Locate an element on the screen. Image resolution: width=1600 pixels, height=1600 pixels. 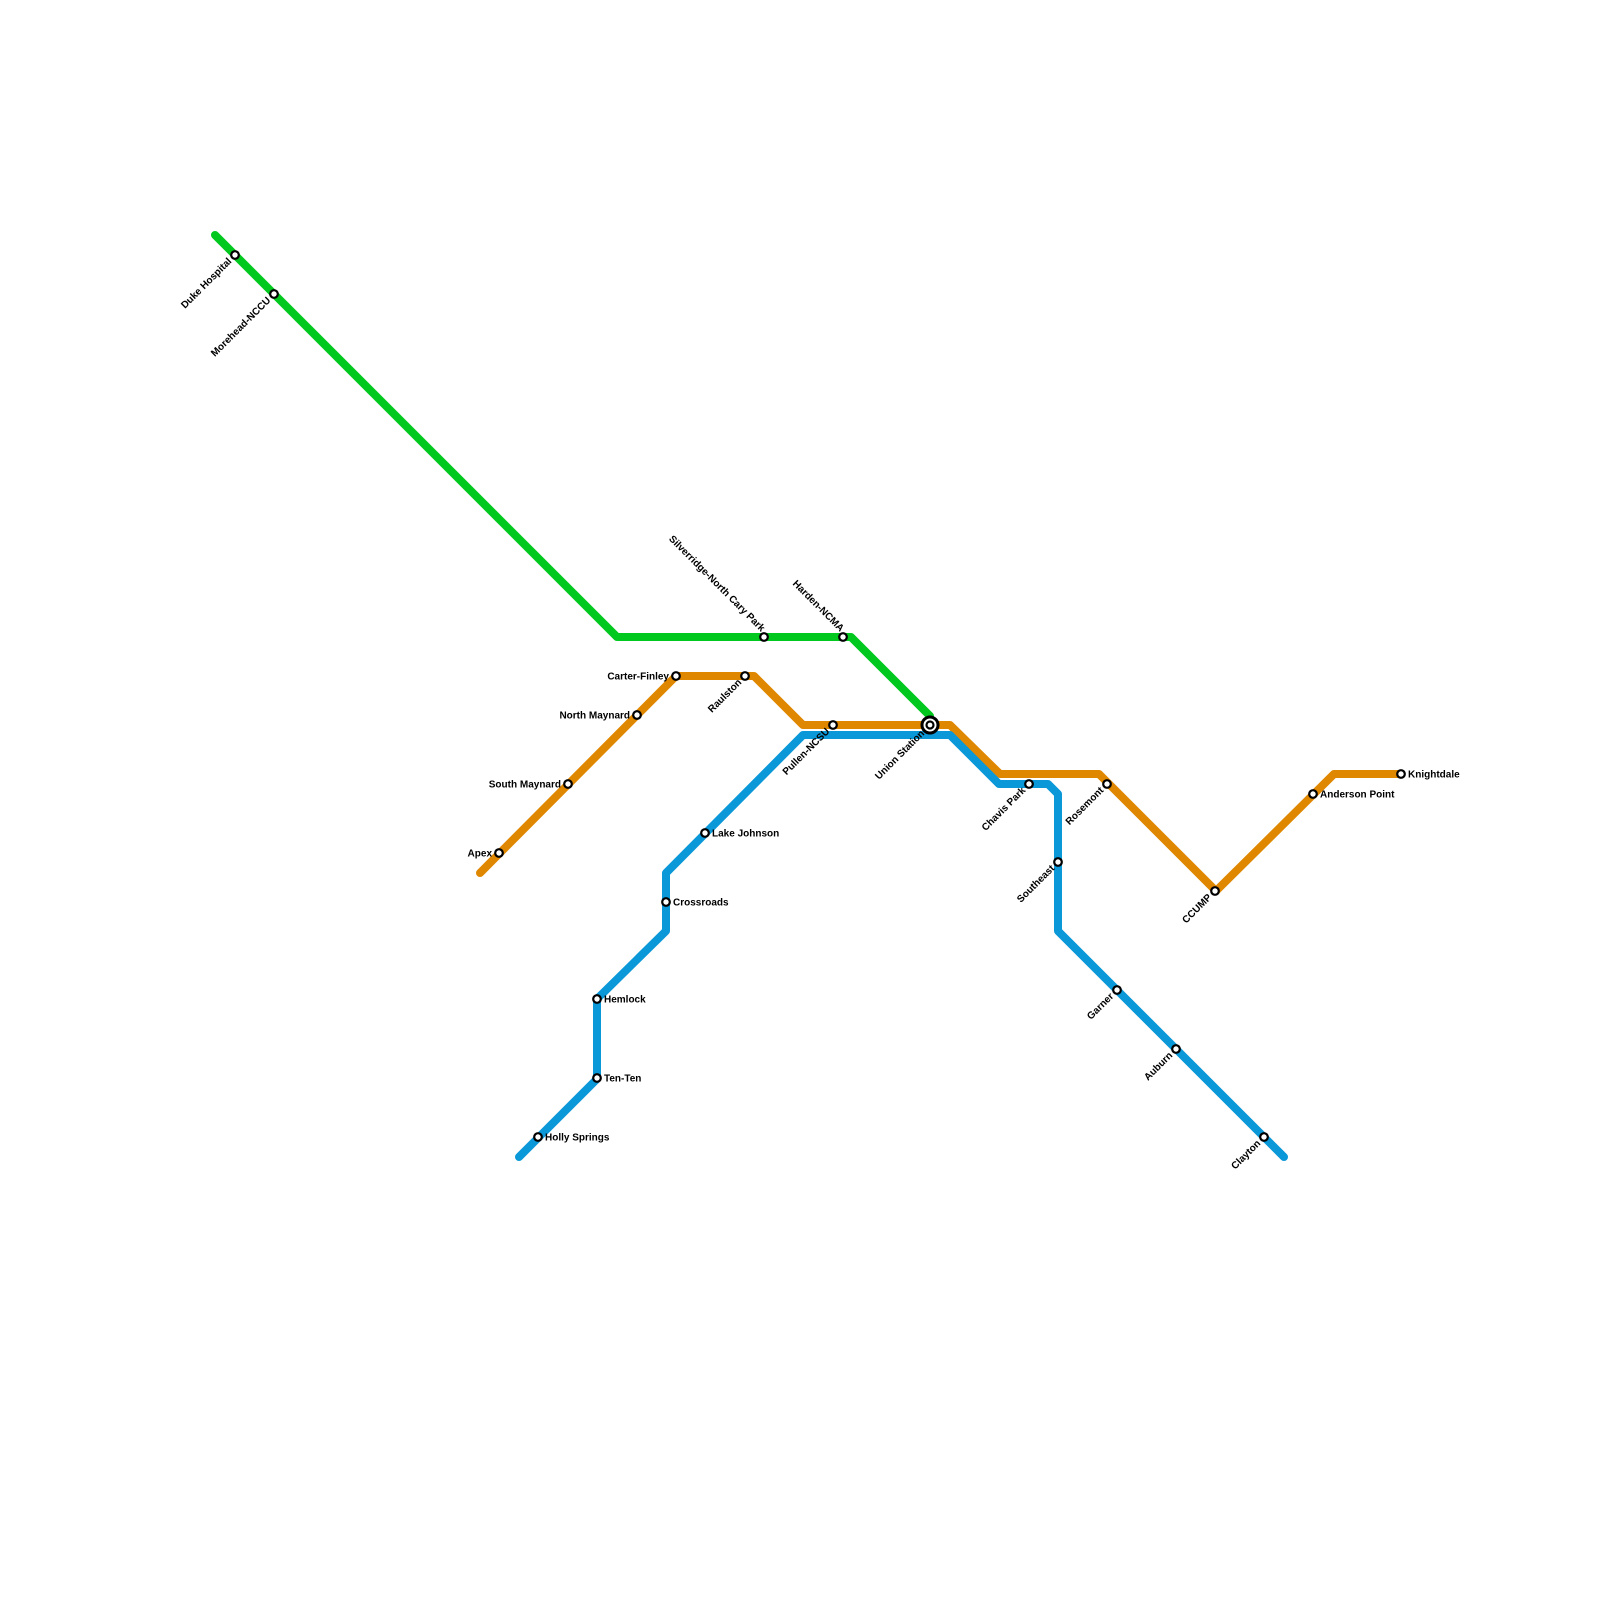
station-label: CCUMP is located at coordinates (1198, 909).